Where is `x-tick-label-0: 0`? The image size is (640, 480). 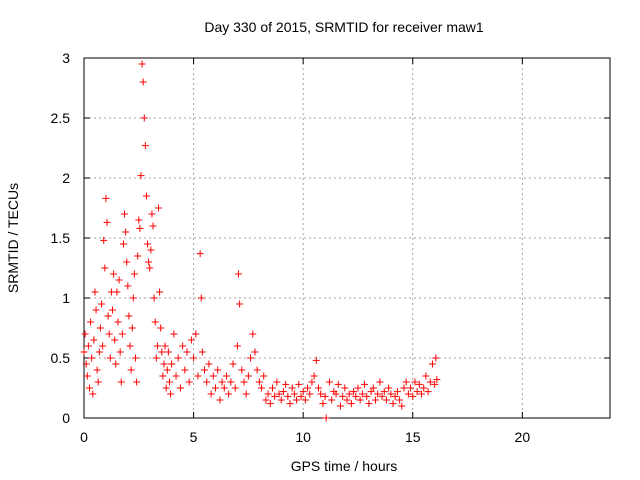 x-tick-label-0: 0 is located at coordinates (84, 437).